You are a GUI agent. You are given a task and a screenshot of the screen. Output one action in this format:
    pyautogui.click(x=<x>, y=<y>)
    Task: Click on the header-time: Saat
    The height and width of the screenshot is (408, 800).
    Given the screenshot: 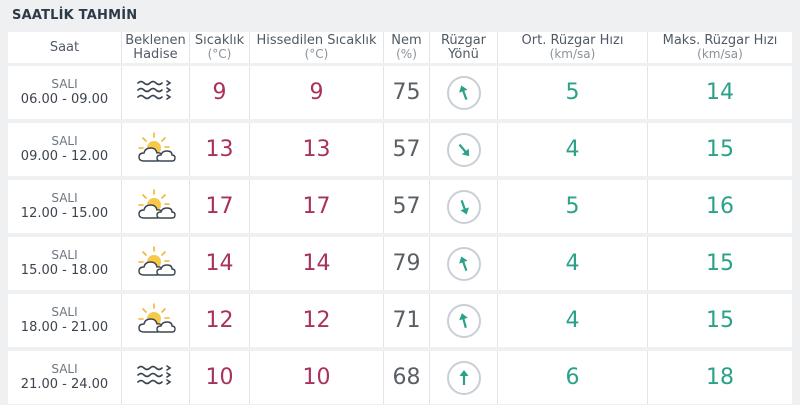 What is the action you would take?
    pyautogui.click(x=65, y=47)
    